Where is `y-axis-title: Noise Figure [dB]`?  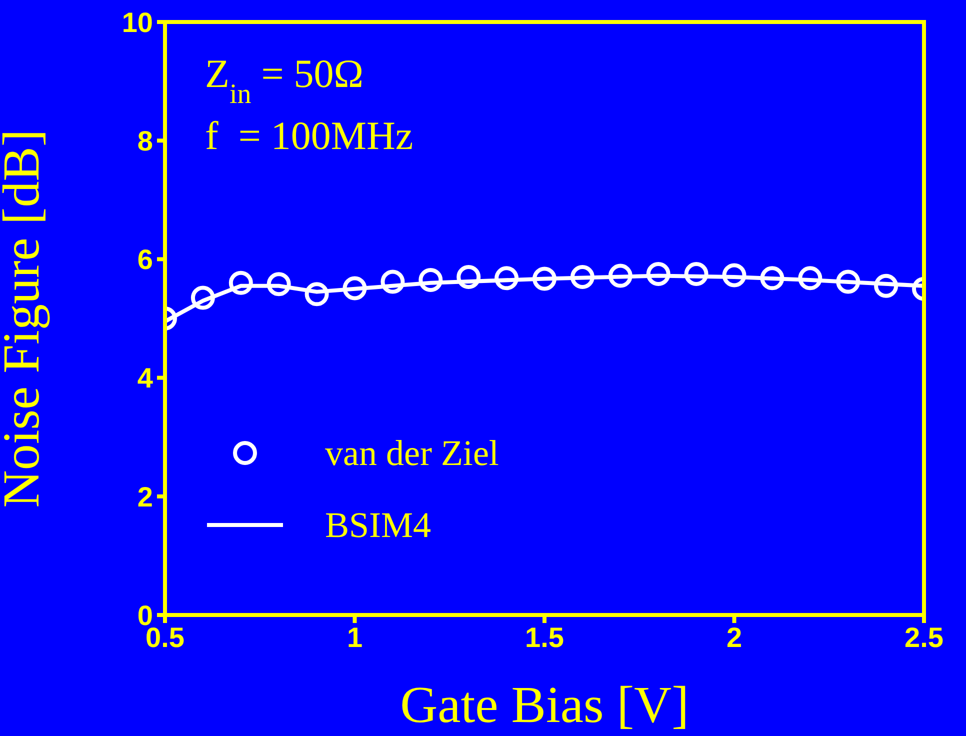 y-axis-title: Noise Figure [dB] is located at coordinates (25, 318).